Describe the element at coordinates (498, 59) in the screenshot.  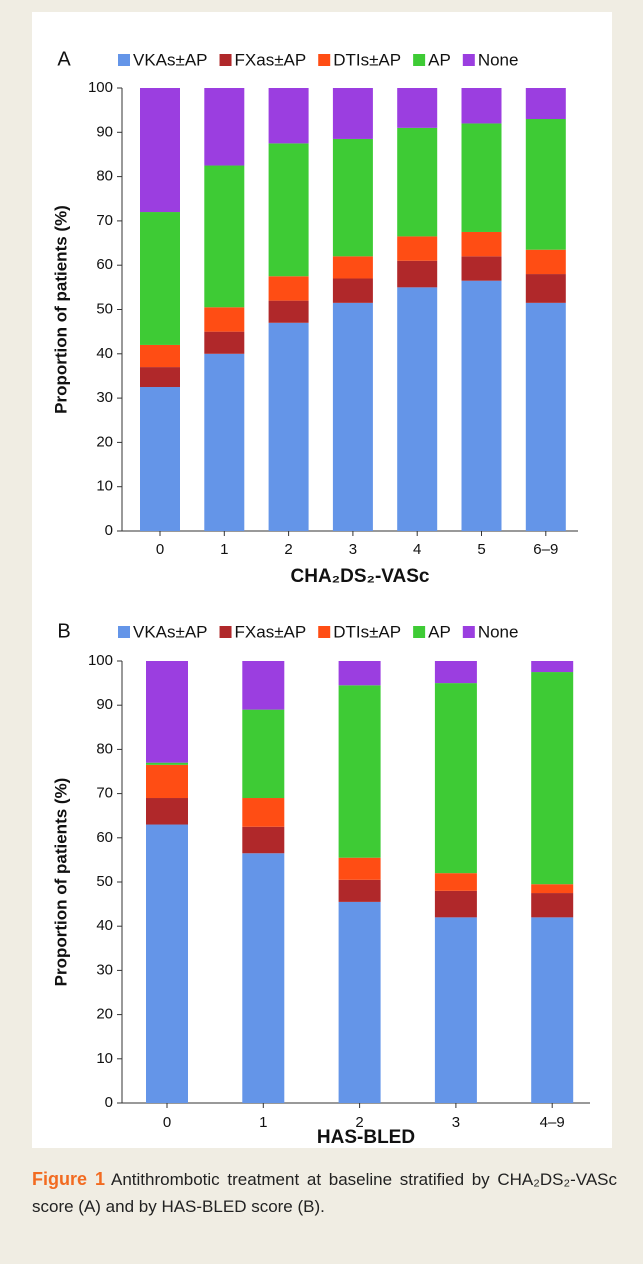
I see `legend-label: None` at that location.